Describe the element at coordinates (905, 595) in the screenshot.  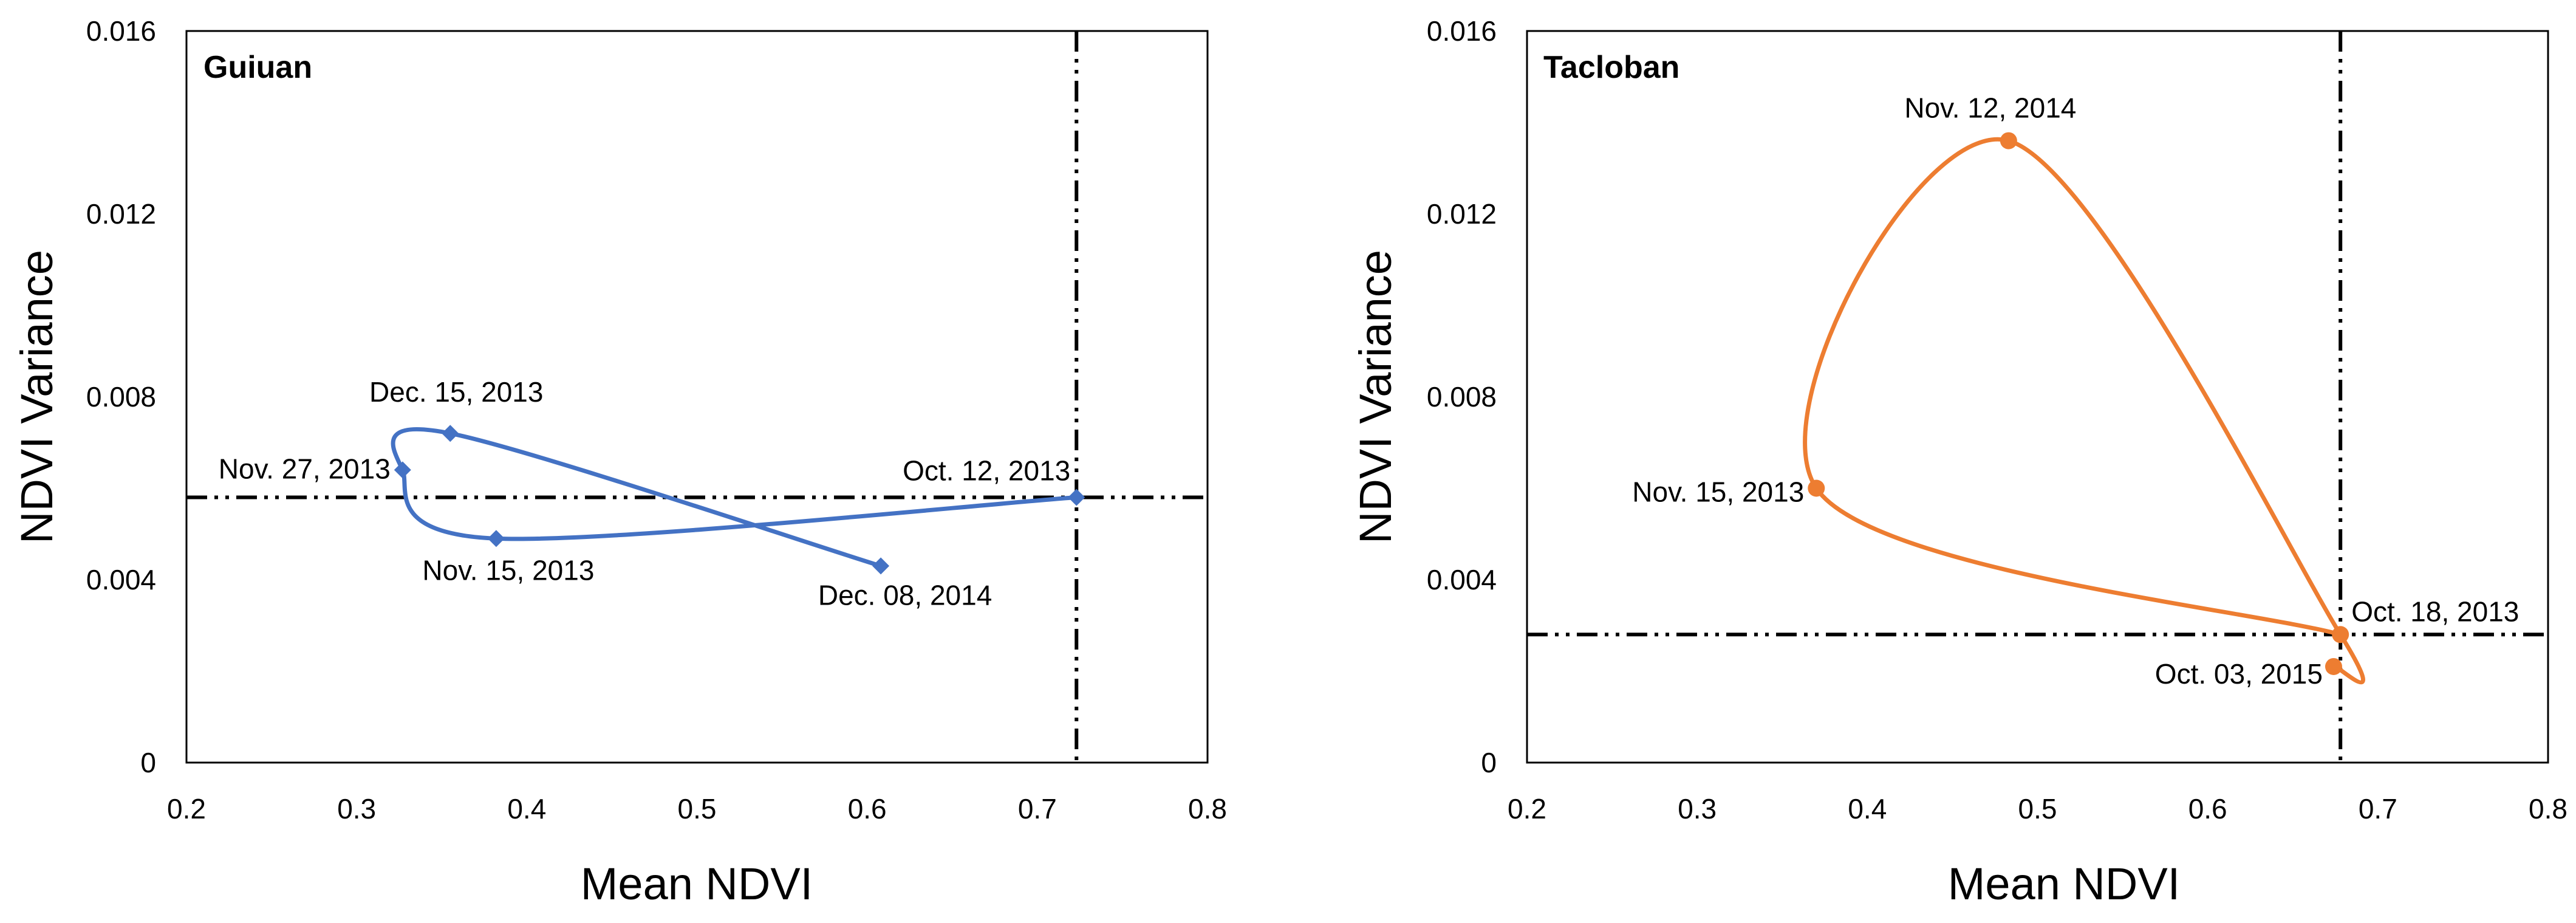
I see `data-point-label: Dec. 08, 2014` at that location.